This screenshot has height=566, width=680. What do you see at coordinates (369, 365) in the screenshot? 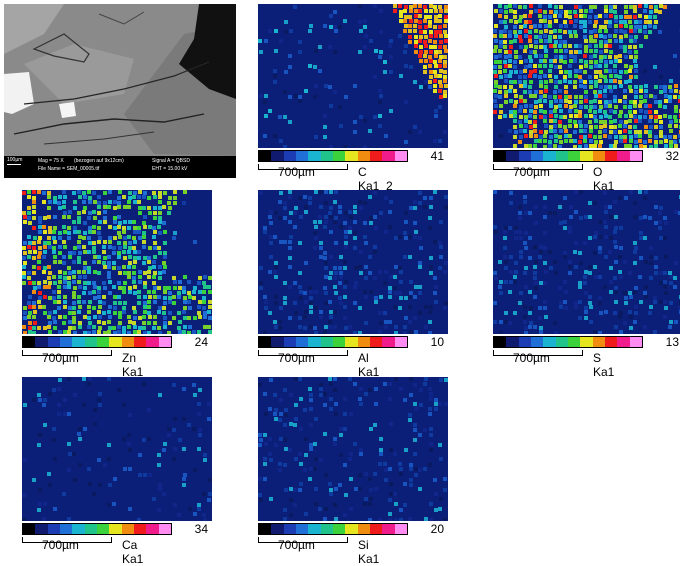
I see `element-line-label: Al Ka1` at bounding box center [369, 365].